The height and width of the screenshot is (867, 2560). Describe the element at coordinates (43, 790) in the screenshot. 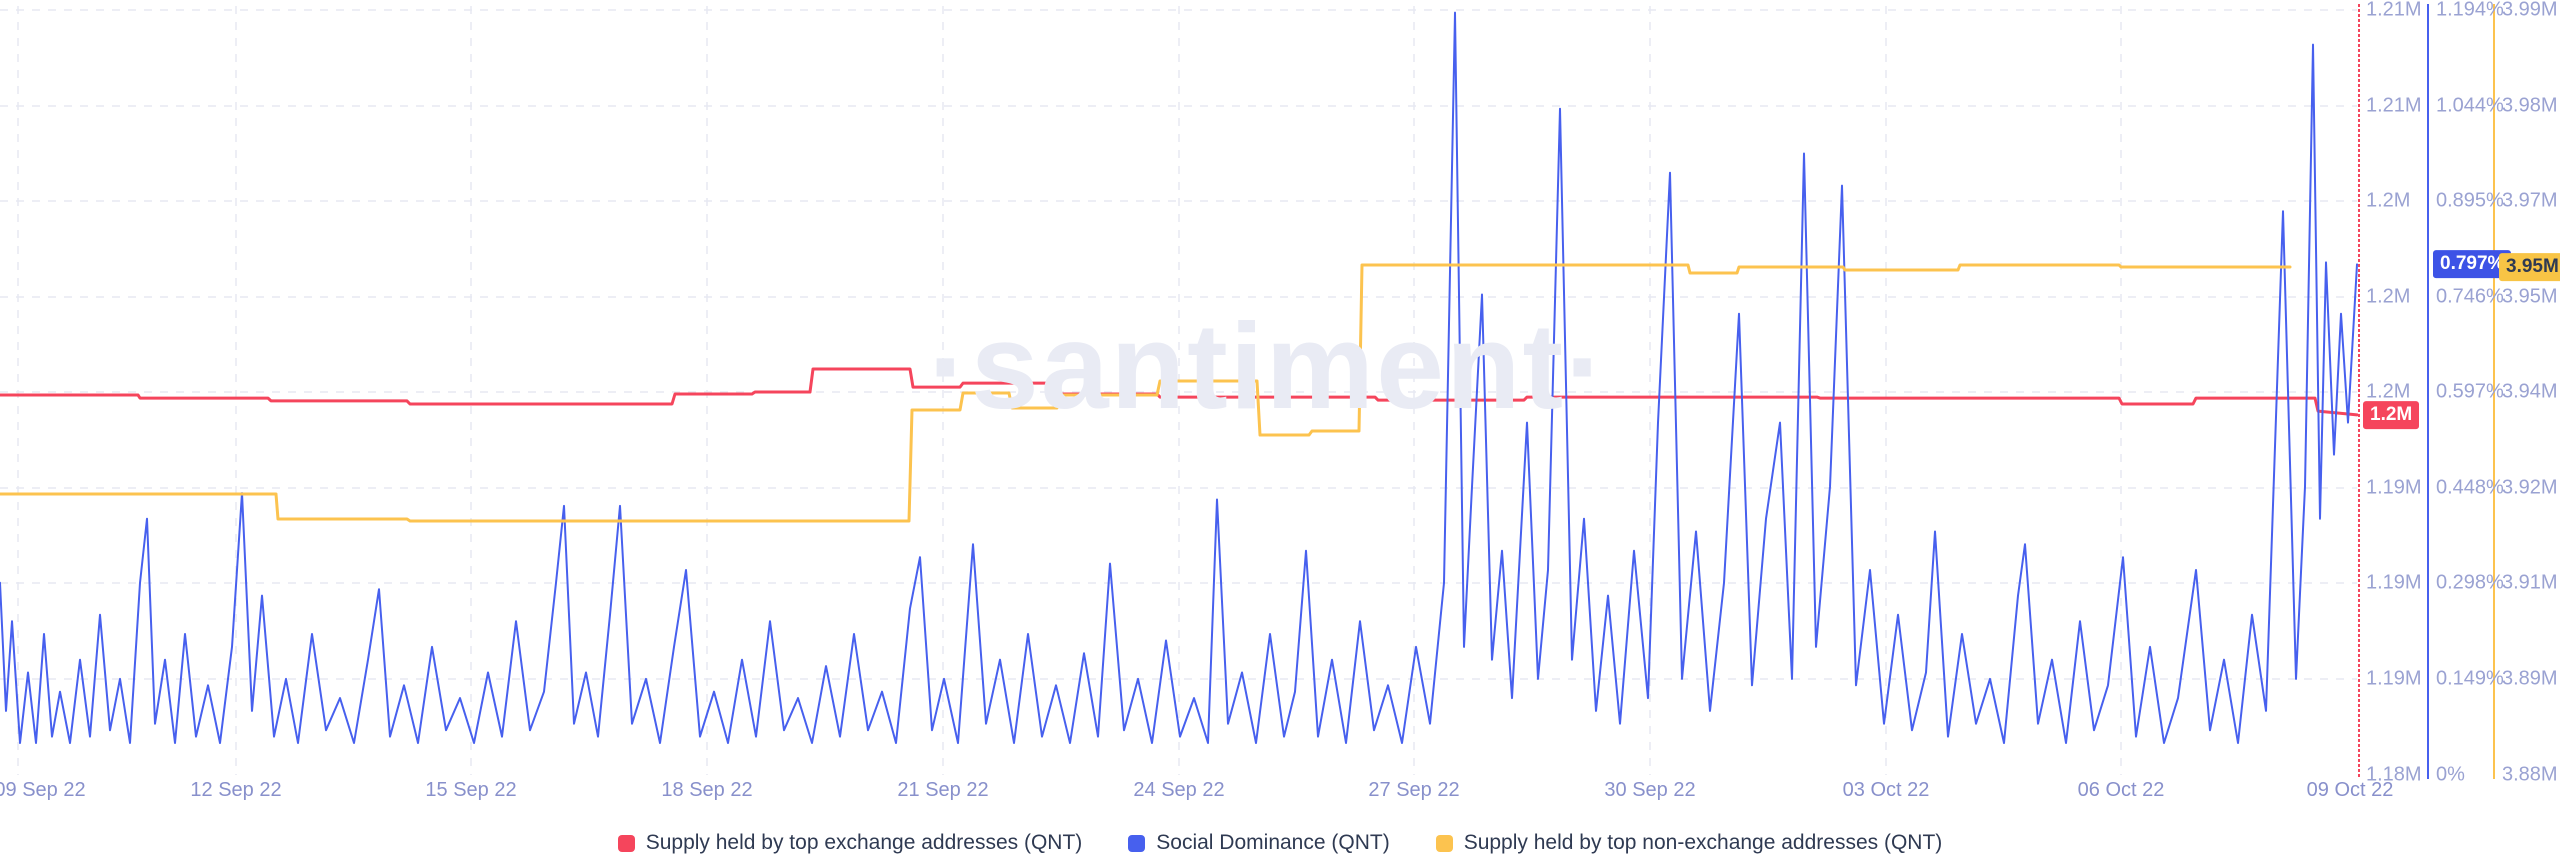

I see `x-axis-date-label: 09 Sep 22` at that location.